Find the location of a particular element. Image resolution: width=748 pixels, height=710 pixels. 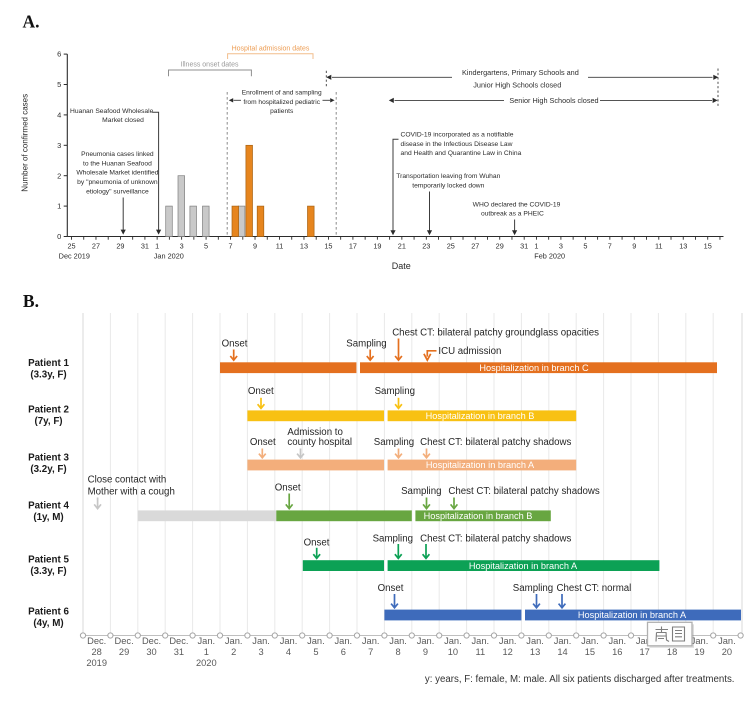

svg-text: Junior High Schools closed is located at coordinates (517, 84).